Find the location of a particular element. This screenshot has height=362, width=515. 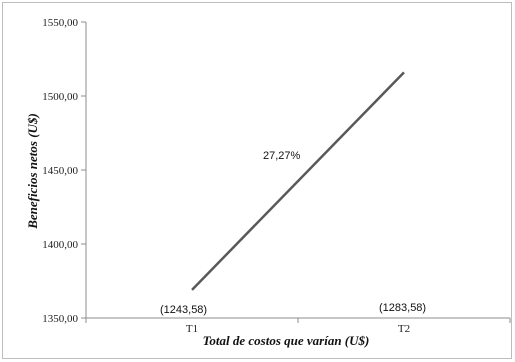

x-tick-label: T1 is located at coordinates (192, 329).